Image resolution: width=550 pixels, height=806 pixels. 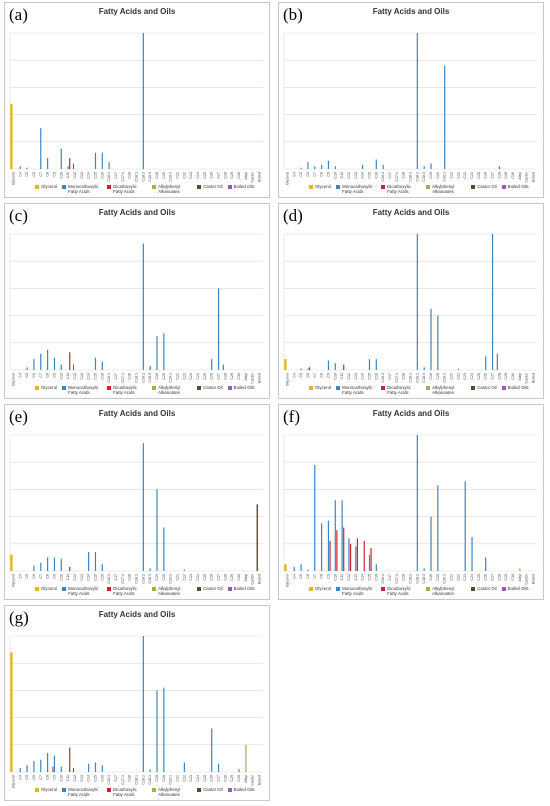 I want to click on x-tick-label: Alkyl, so click(x=246, y=176).